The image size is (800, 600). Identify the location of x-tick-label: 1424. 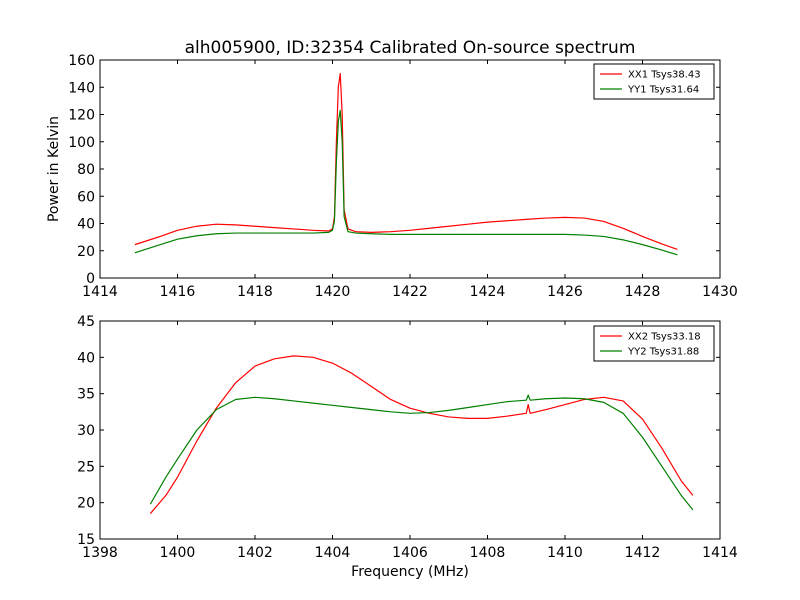
(488, 292).